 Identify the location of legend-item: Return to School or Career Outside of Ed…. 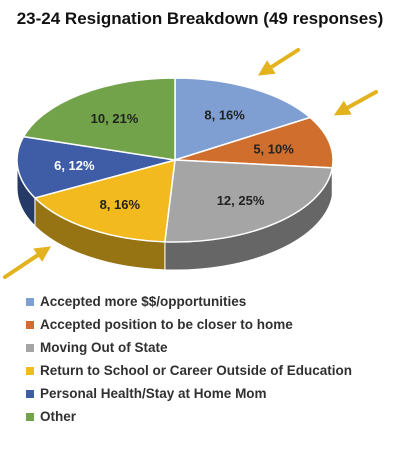
(211, 370).